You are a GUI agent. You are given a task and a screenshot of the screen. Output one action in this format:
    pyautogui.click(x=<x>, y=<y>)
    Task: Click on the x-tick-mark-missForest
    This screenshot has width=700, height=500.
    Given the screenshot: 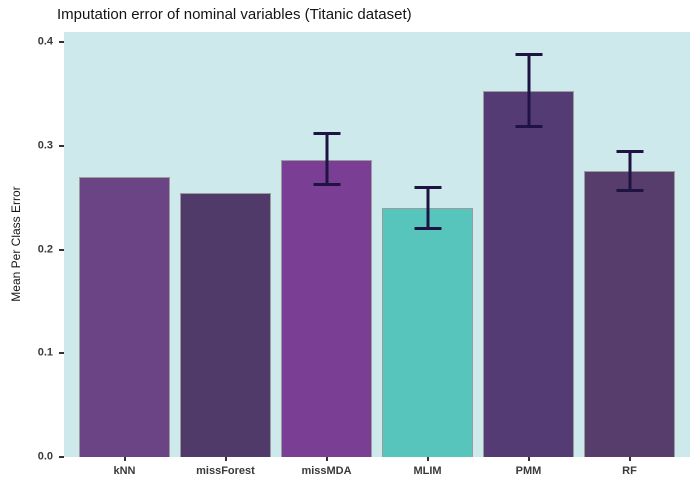 What is the action you would take?
    pyautogui.click(x=225, y=459)
    